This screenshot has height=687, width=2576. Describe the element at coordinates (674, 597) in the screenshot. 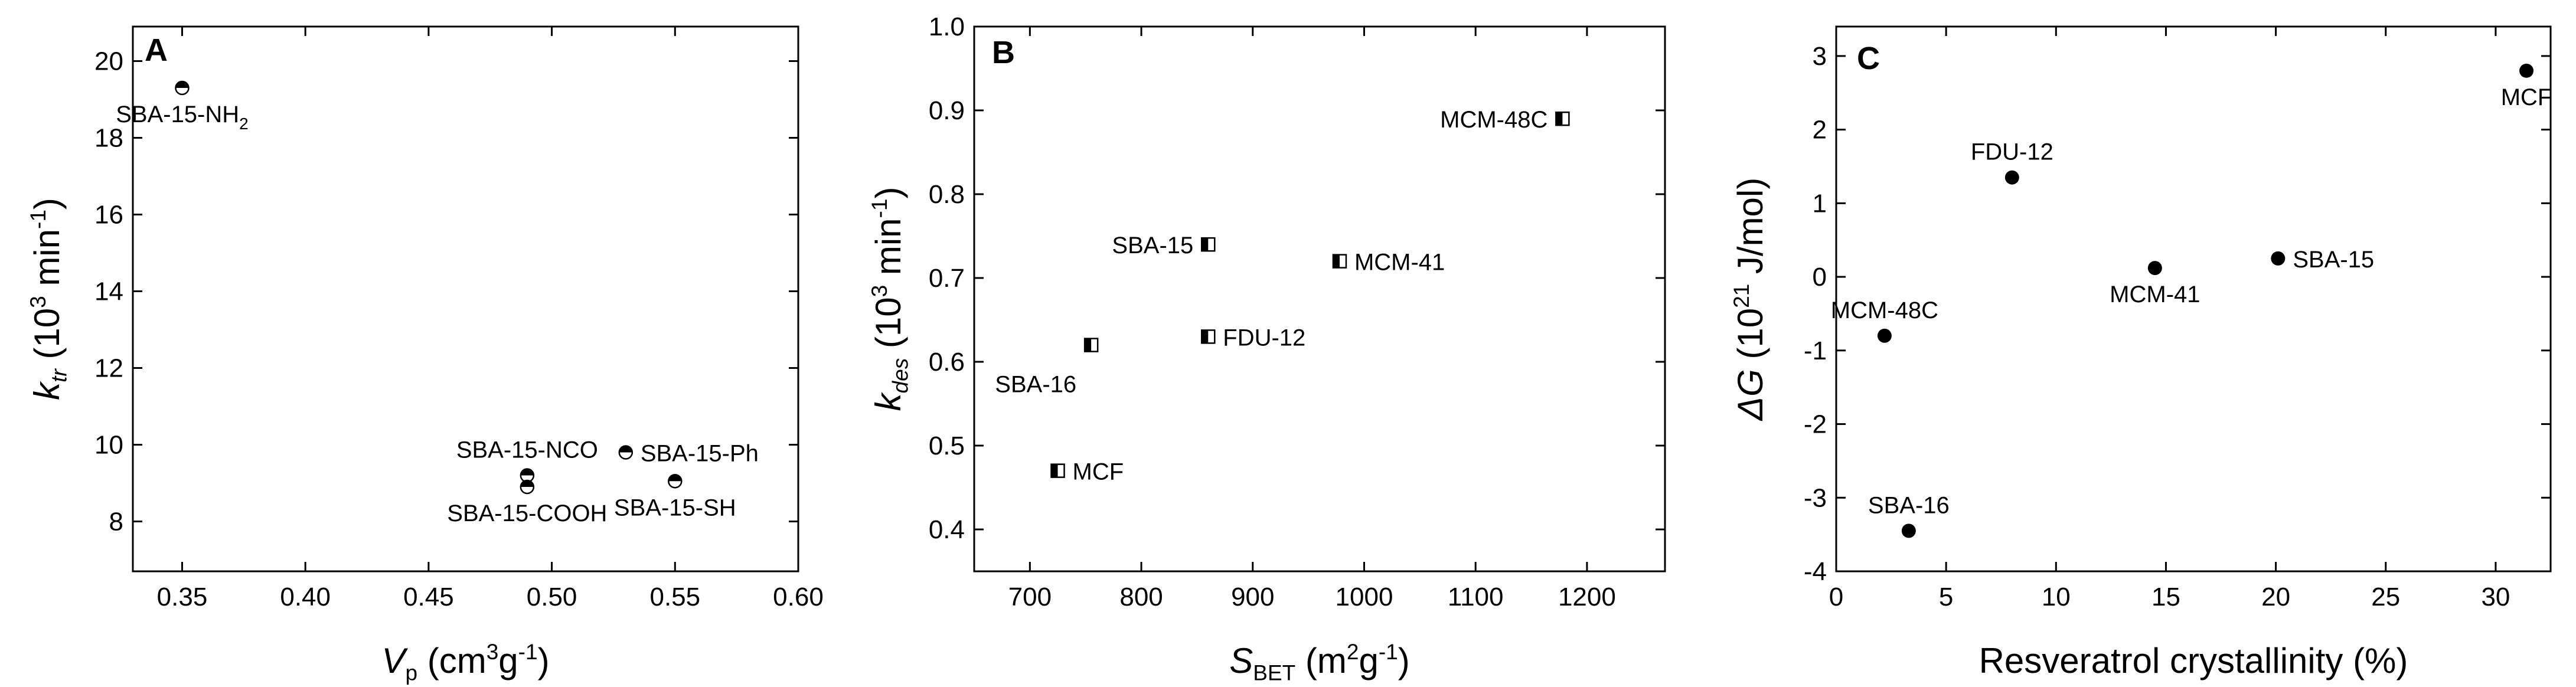

I see `x-tick-label: 0.55` at that location.